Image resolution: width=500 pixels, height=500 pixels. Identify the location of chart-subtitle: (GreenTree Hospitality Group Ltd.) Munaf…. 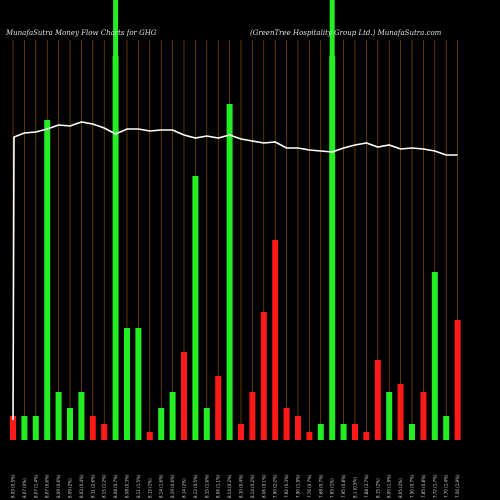
(346, 33).